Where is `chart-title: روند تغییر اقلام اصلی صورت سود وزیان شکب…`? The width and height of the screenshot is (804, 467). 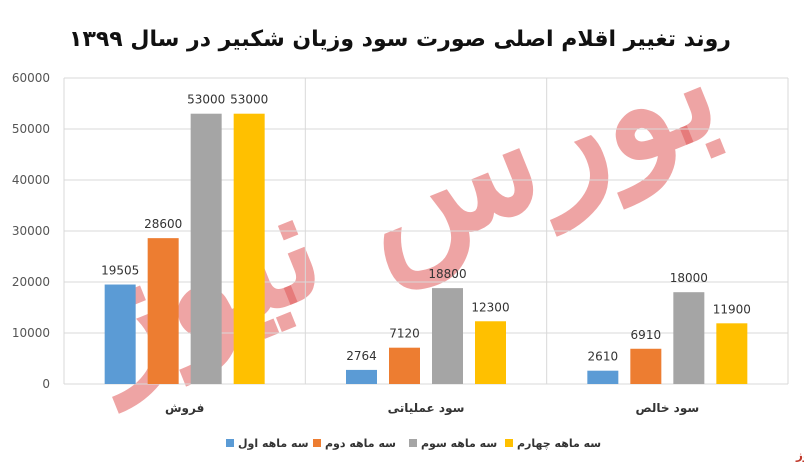
chart-title: روند تغییر اقلام اصلی صورت سود وزیان شکب… is located at coordinates (400, 39).